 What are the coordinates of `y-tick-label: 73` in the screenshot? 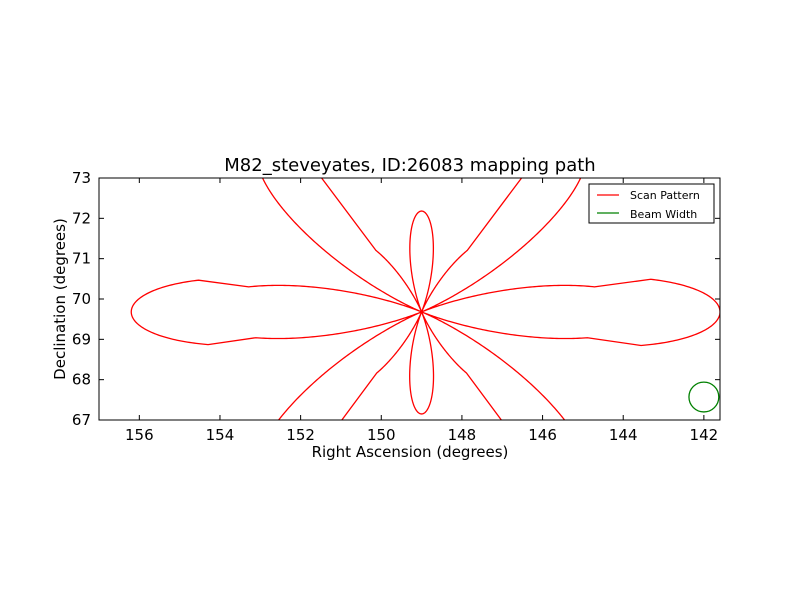 It's located at (81, 178).